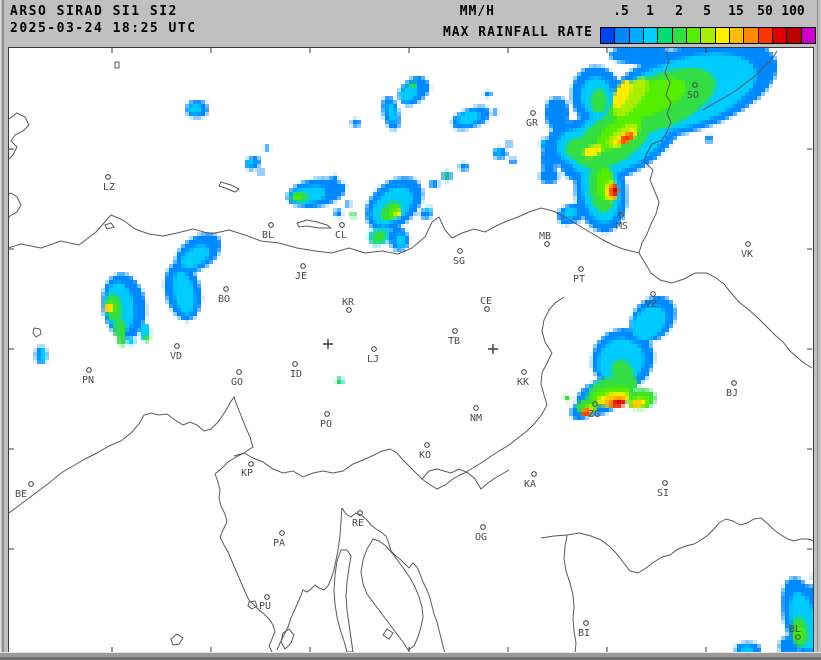 This screenshot has height=660, width=821. What do you see at coordinates (4, 330) in the screenshot?
I see `window-frame-left` at bounding box center [4, 330].